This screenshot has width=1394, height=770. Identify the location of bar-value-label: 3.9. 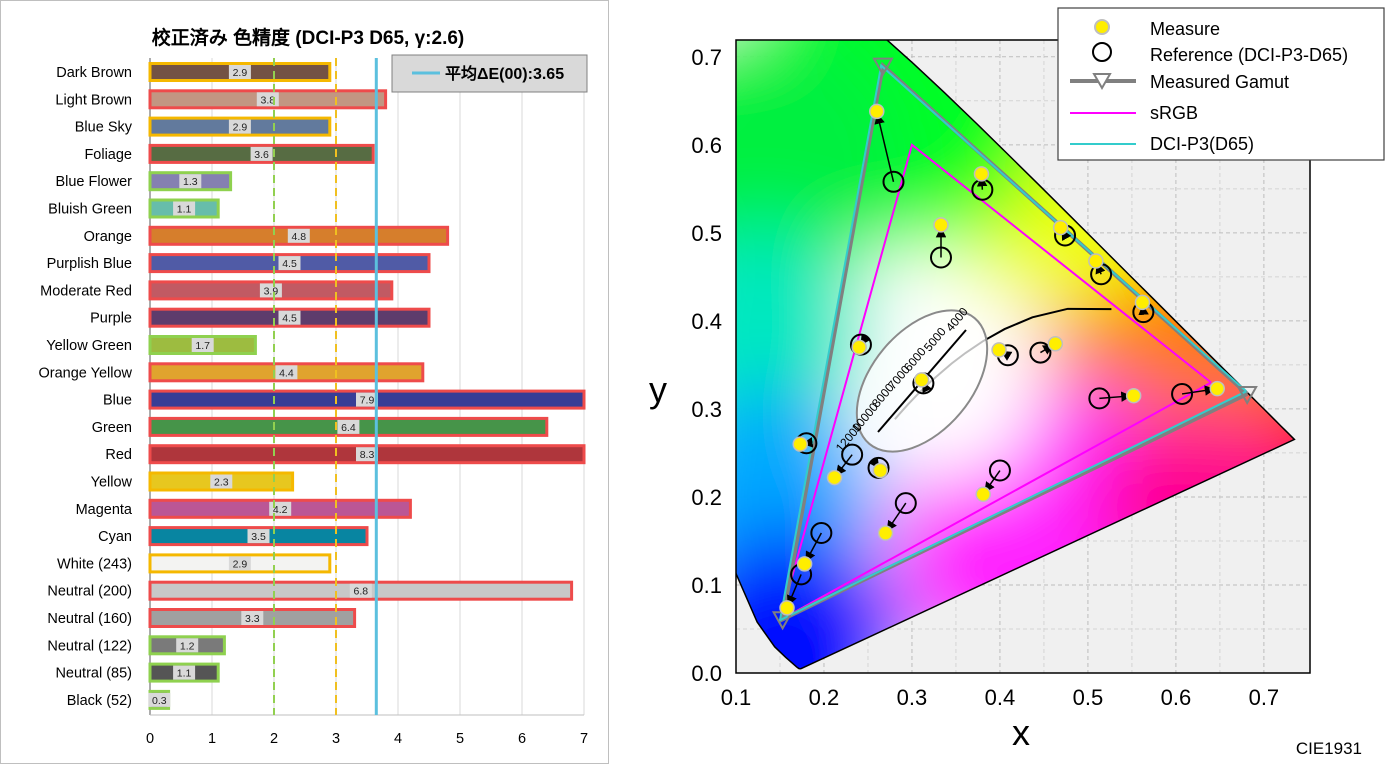
(271, 291).